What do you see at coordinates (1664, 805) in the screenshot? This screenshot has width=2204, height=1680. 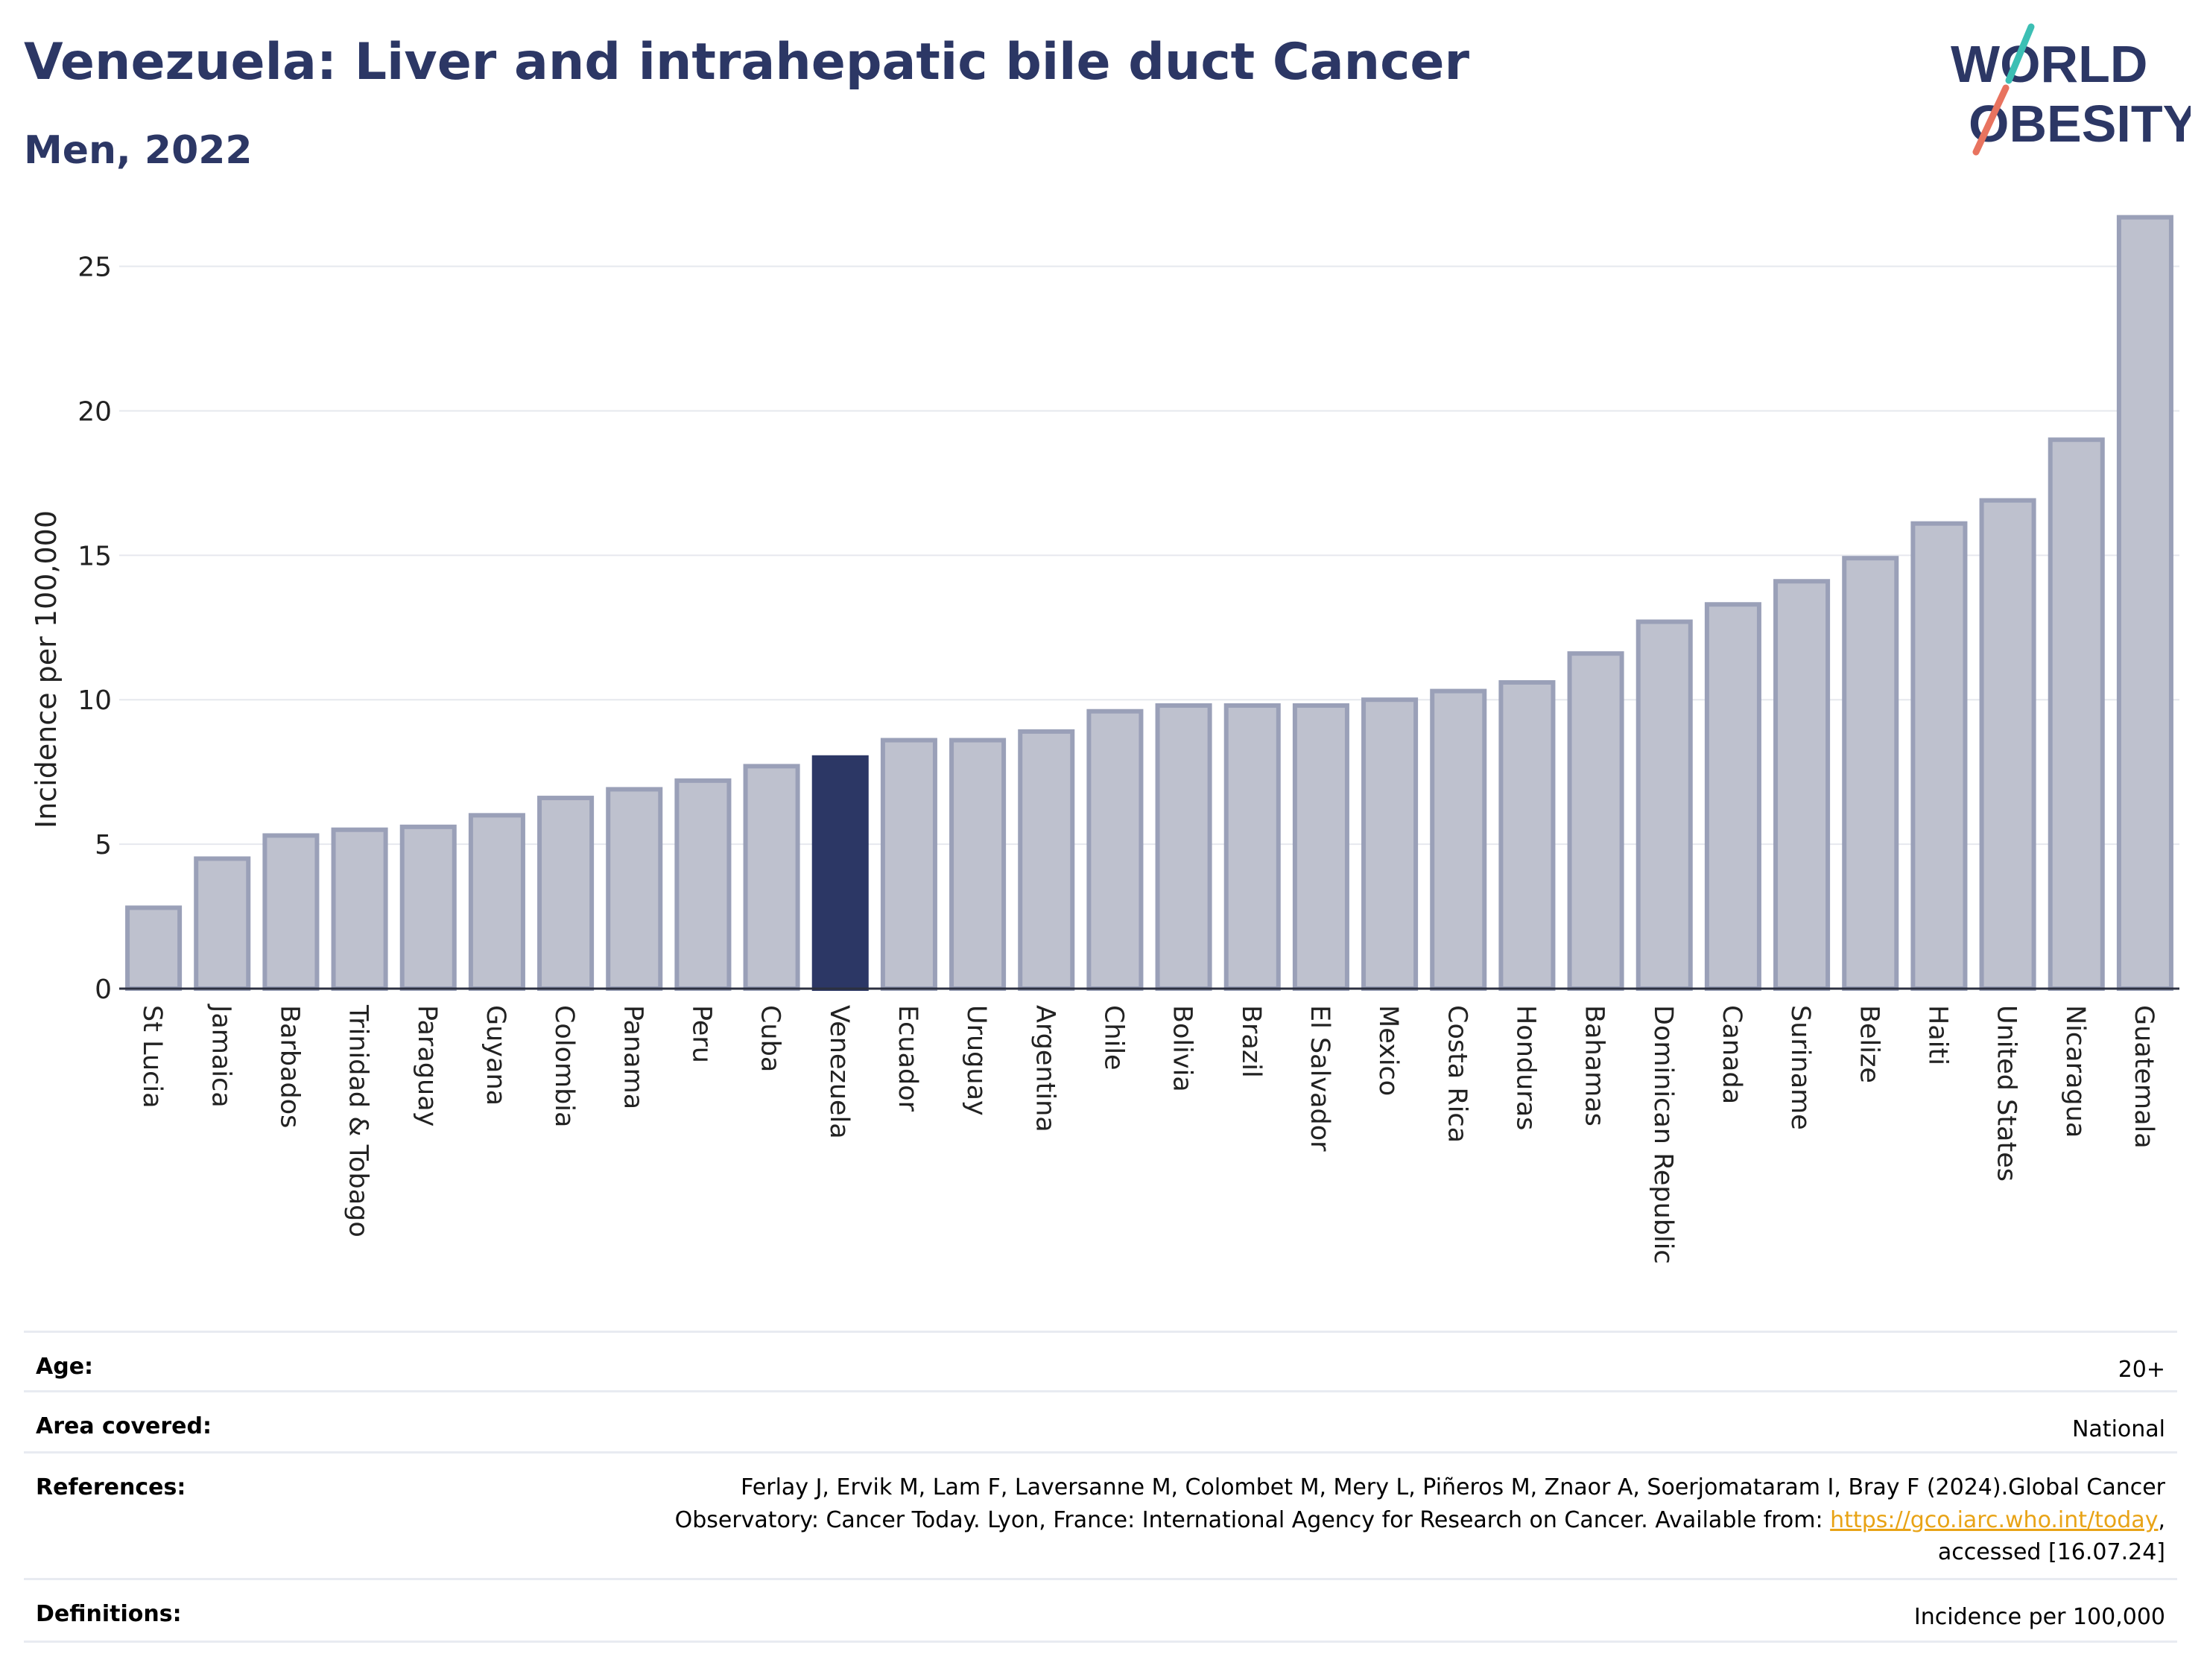 I see `bar-dominican-republic` at bounding box center [1664, 805].